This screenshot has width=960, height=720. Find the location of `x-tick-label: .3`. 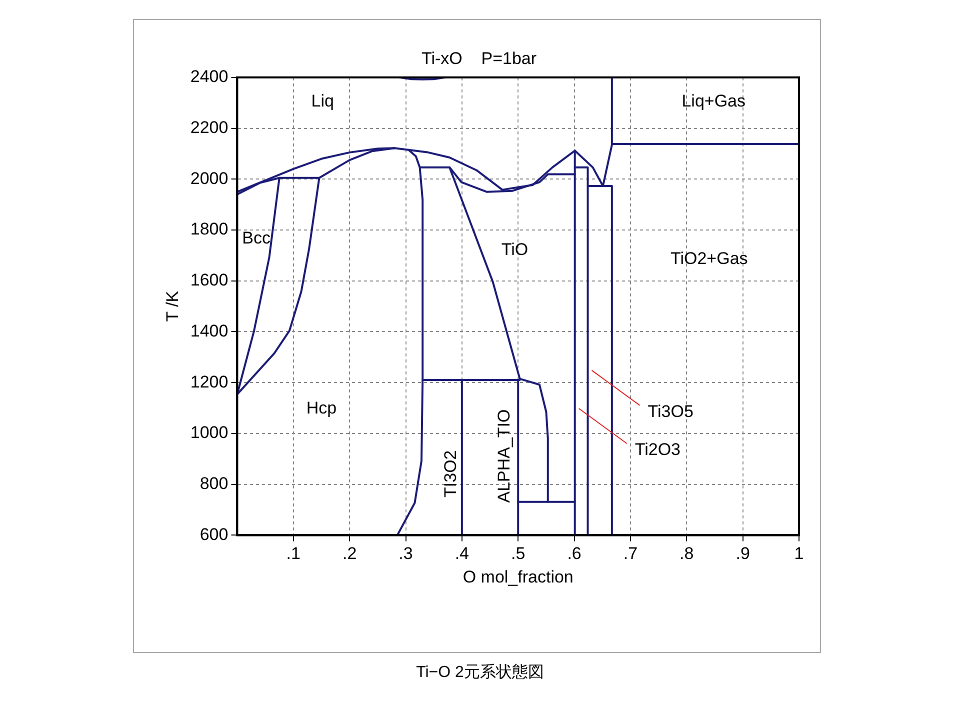

x-tick-label: .3 is located at coordinates (405, 554).